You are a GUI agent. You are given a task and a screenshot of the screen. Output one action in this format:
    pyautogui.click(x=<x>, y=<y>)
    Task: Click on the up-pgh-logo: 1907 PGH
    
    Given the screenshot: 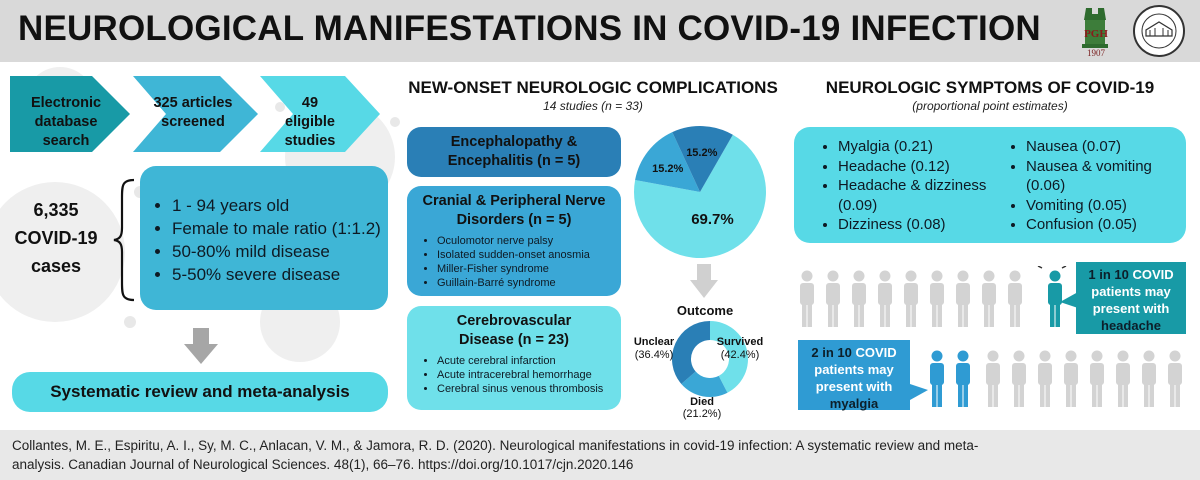 What is the action you would take?
    pyautogui.click(x=1096, y=31)
    